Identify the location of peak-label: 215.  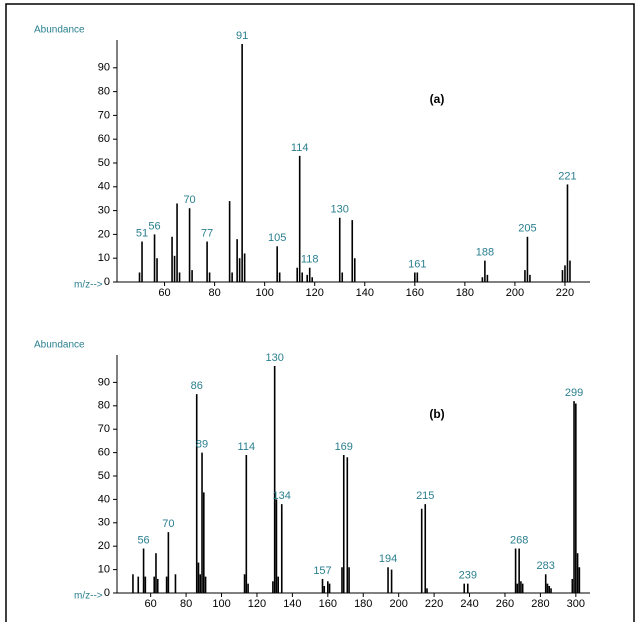
(425, 496).